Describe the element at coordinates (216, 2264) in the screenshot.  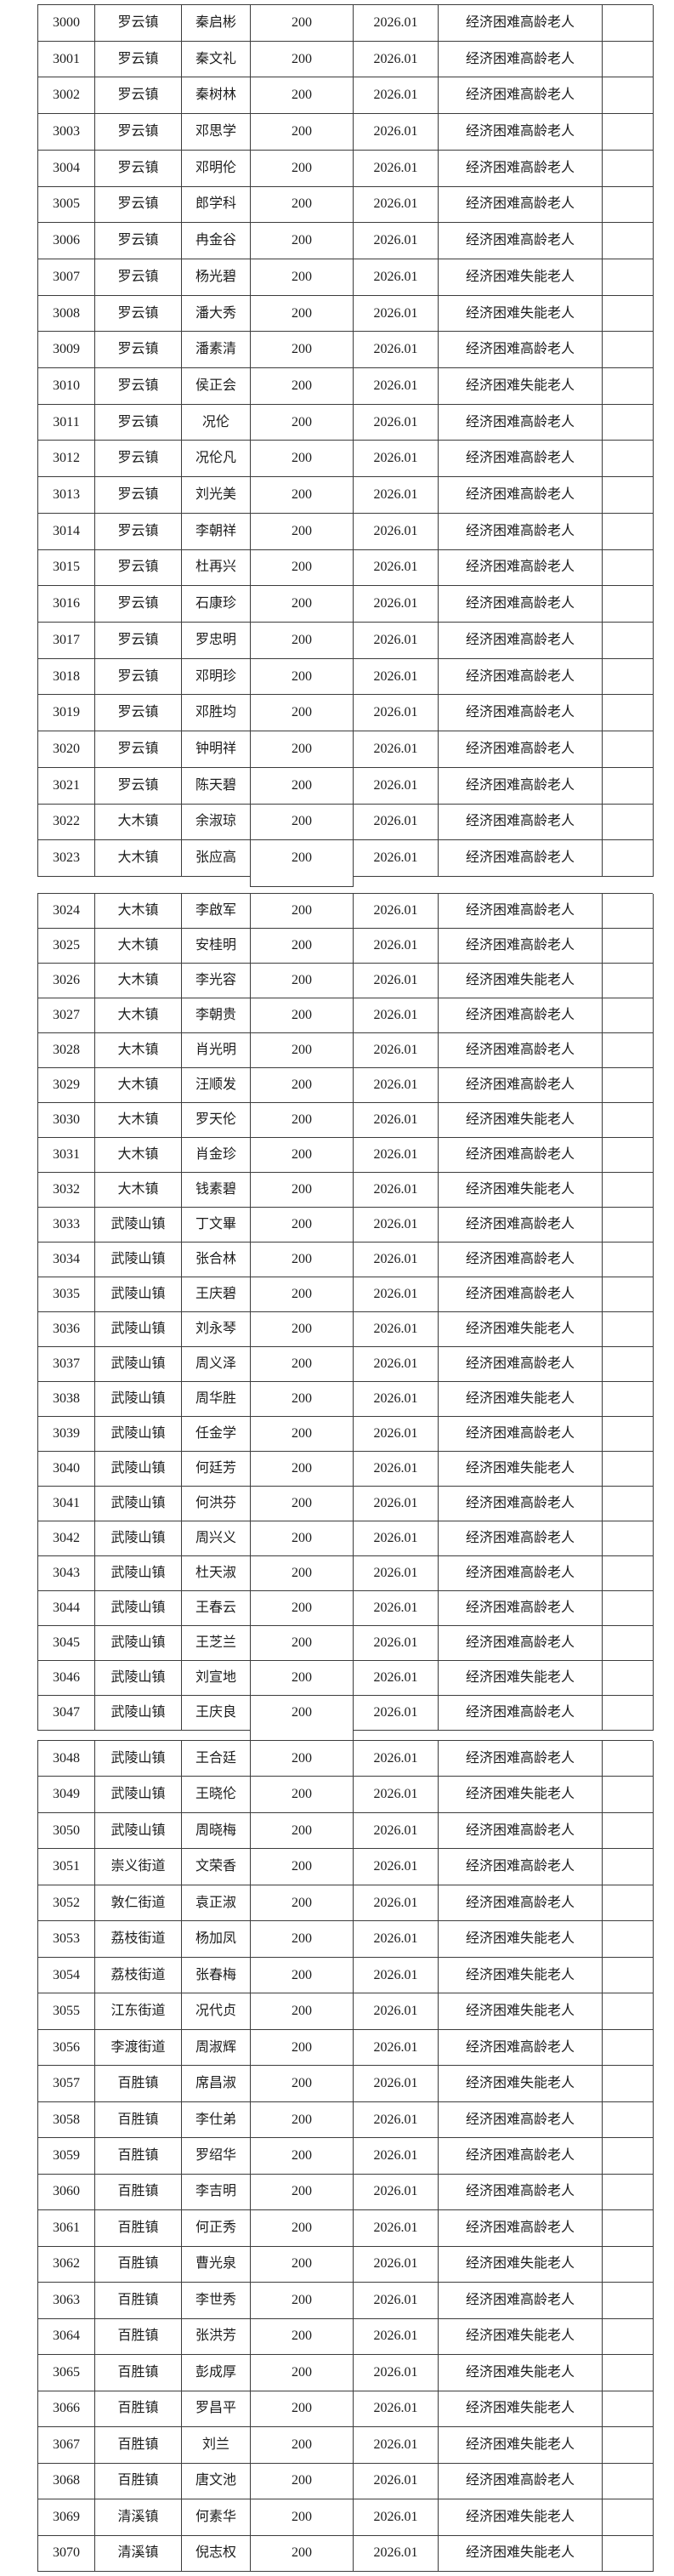
I see `cell-name: 曹光泉` at that location.